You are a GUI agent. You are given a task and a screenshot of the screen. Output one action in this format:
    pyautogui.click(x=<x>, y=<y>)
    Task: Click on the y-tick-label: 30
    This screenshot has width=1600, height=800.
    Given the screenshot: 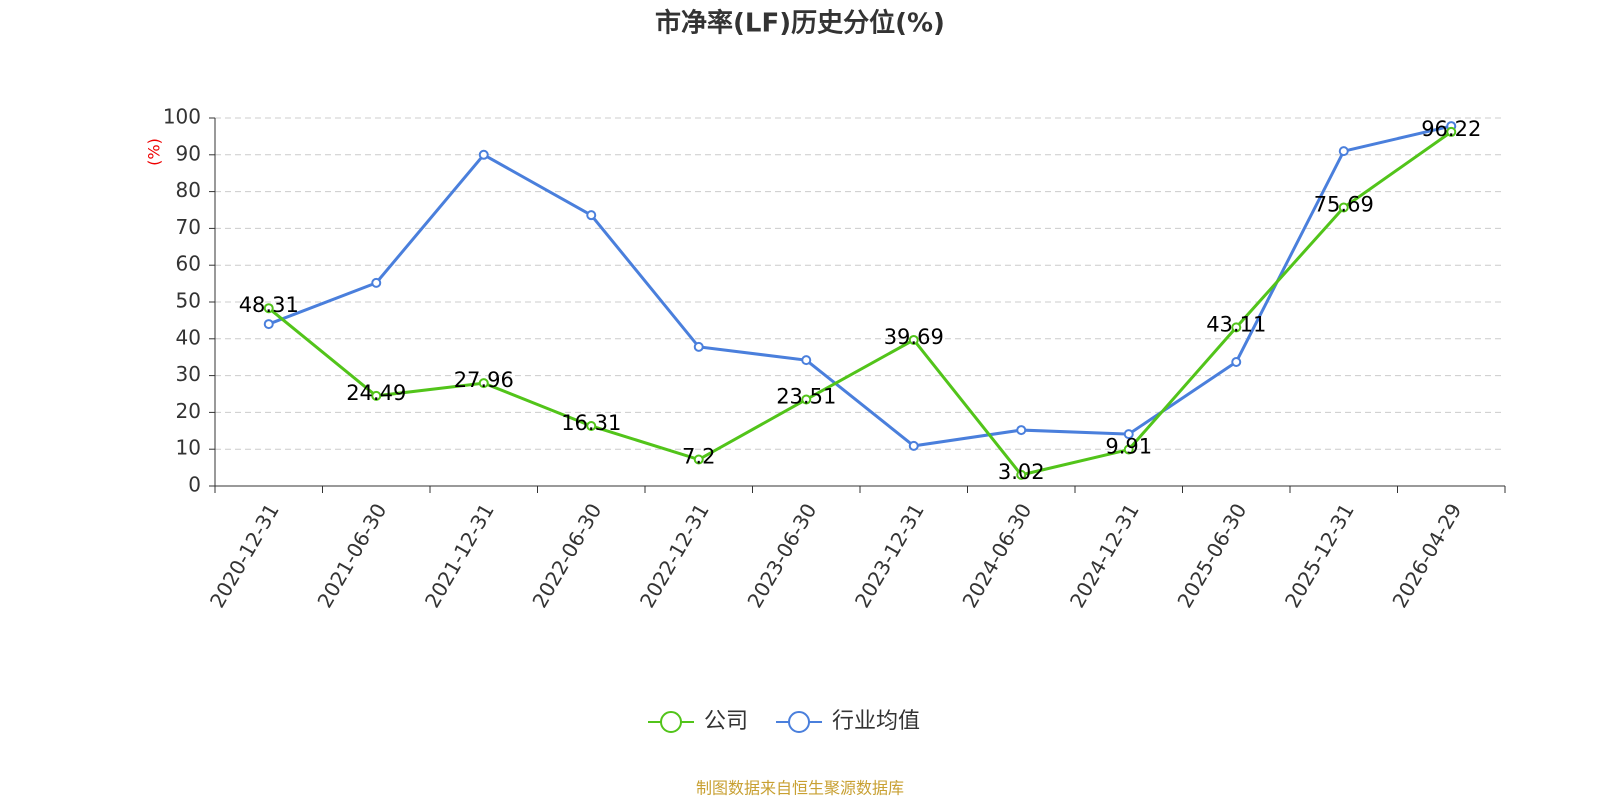 What is the action you would take?
    pyautogui.click(x=188, y=374)
    